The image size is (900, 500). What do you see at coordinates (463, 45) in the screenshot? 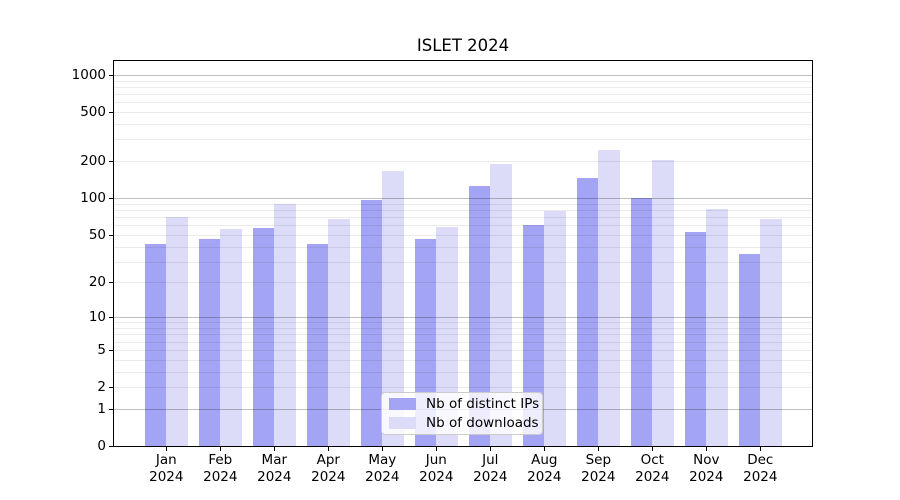
I see `chart-title: ISLET 2024` at bounding box center [463, 45].